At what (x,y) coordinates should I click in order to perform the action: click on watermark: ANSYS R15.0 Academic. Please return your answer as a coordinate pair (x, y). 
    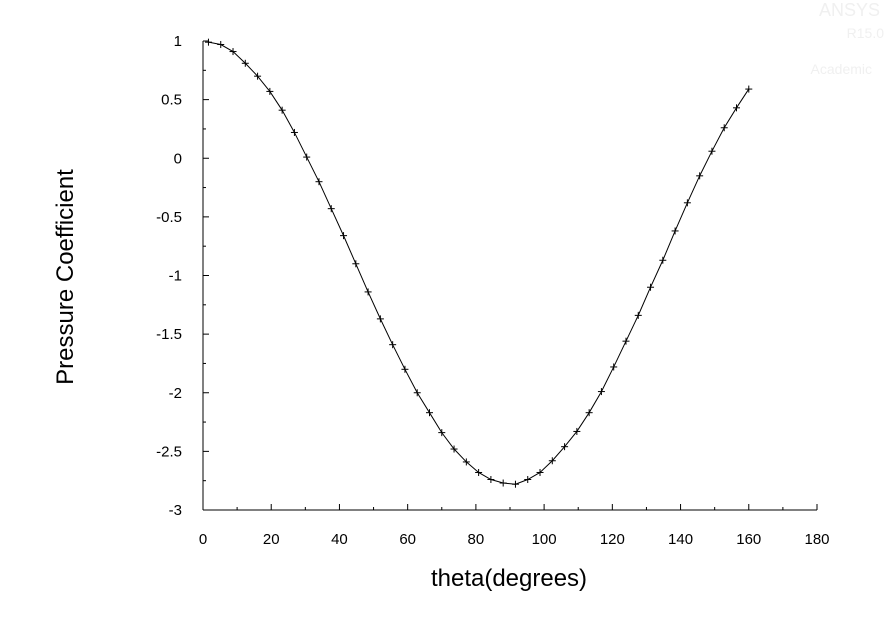
    Looking at the image, I should click on (848, 38).